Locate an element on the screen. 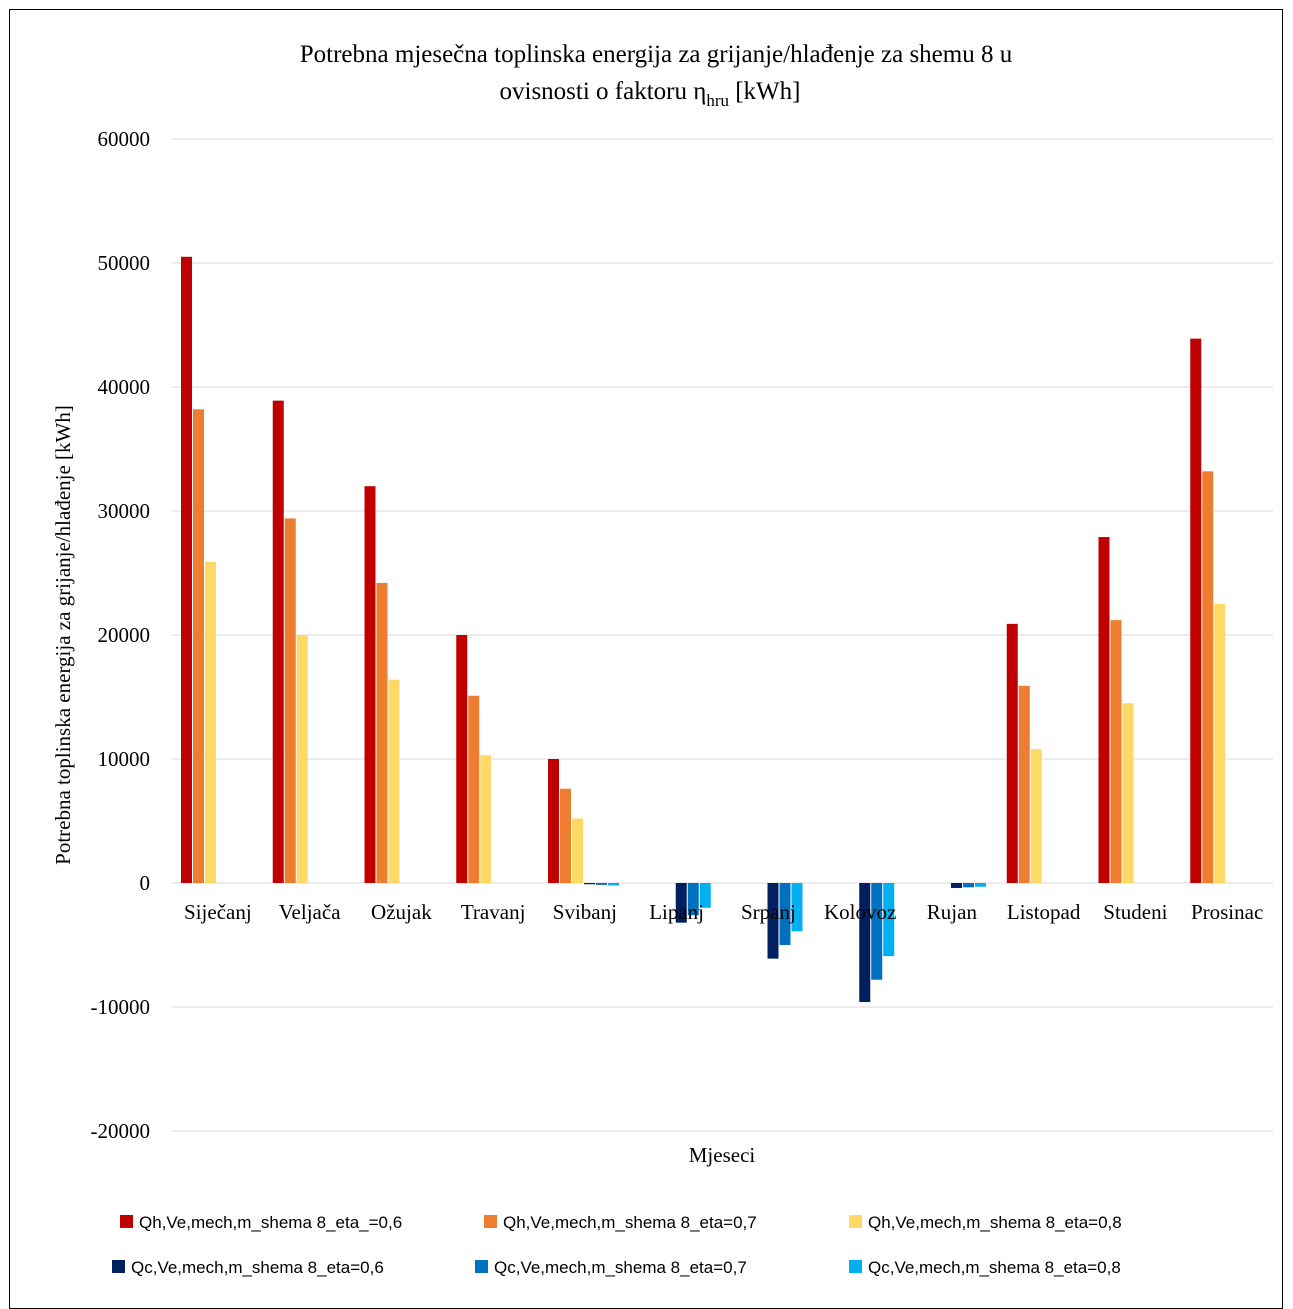 This screenshot has width=1293, height=1309. y-tick-label: -10000 is located at coordinates (121, 1007).